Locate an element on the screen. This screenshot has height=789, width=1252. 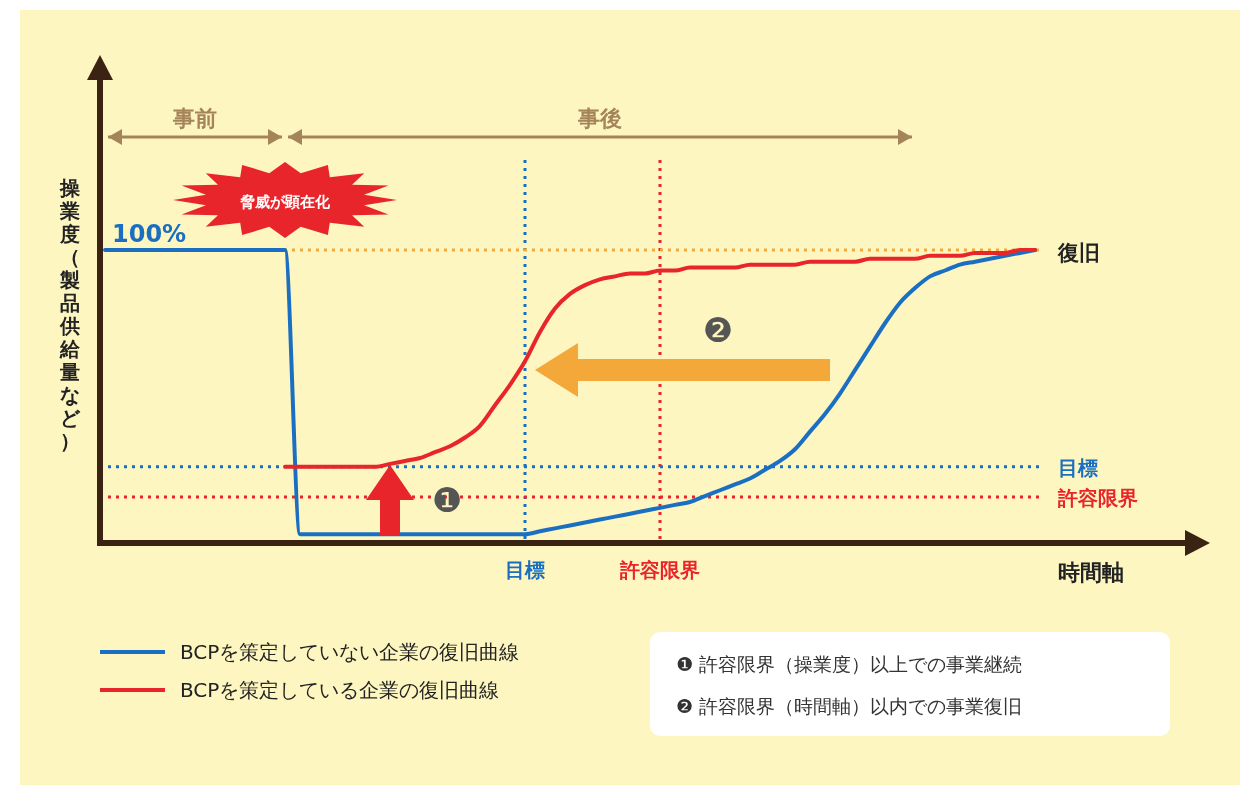
text: 事前 is located at coordinates (194, 118).